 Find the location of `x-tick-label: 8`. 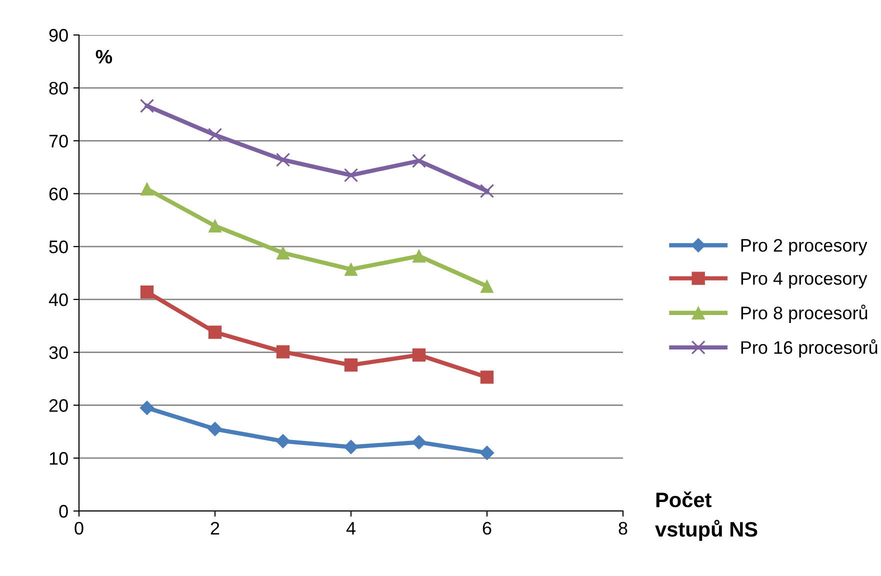

x-tick-label: 8 is located at coordinates (623, 528).